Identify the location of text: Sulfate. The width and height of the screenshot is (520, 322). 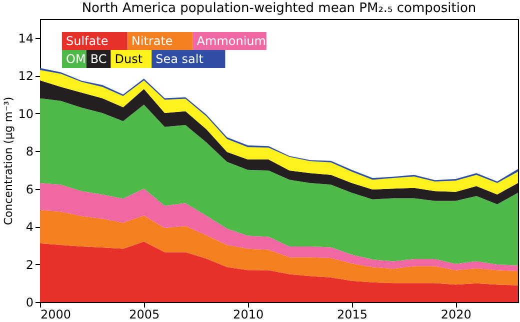
(87, 41).